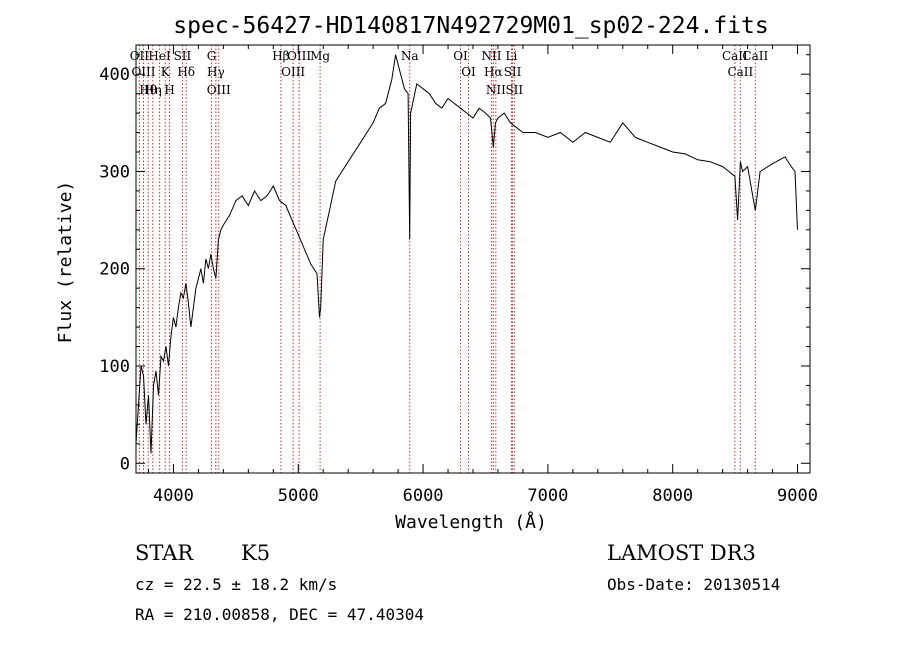 This screenshot has width=900, height=649. I want to click on x-tick-label: 6000, so click(423, 496).